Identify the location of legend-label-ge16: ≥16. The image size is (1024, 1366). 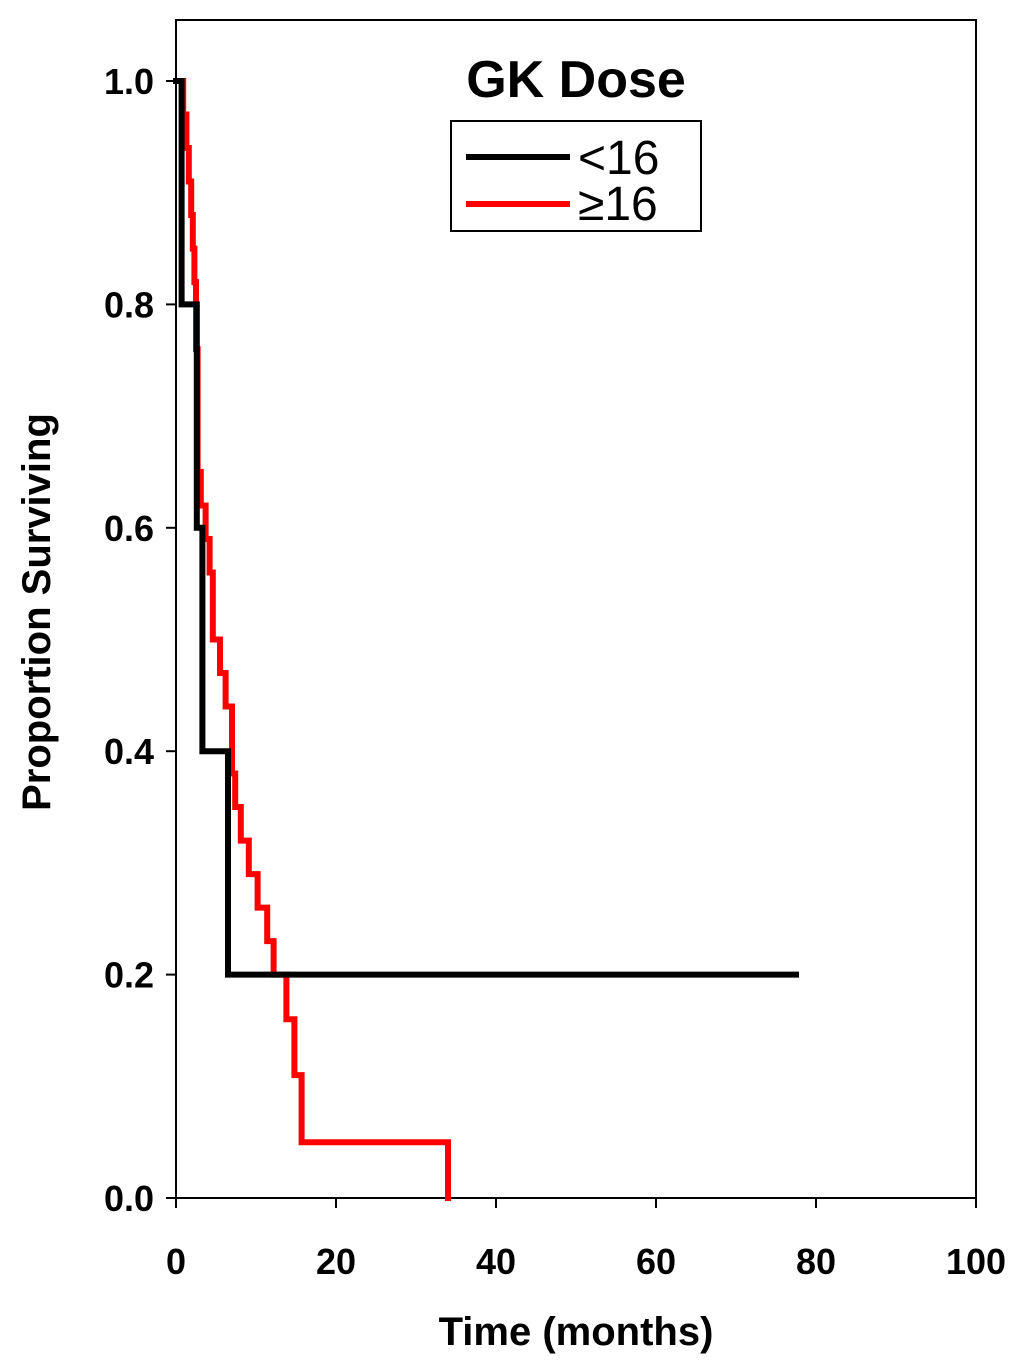
(618, 204).